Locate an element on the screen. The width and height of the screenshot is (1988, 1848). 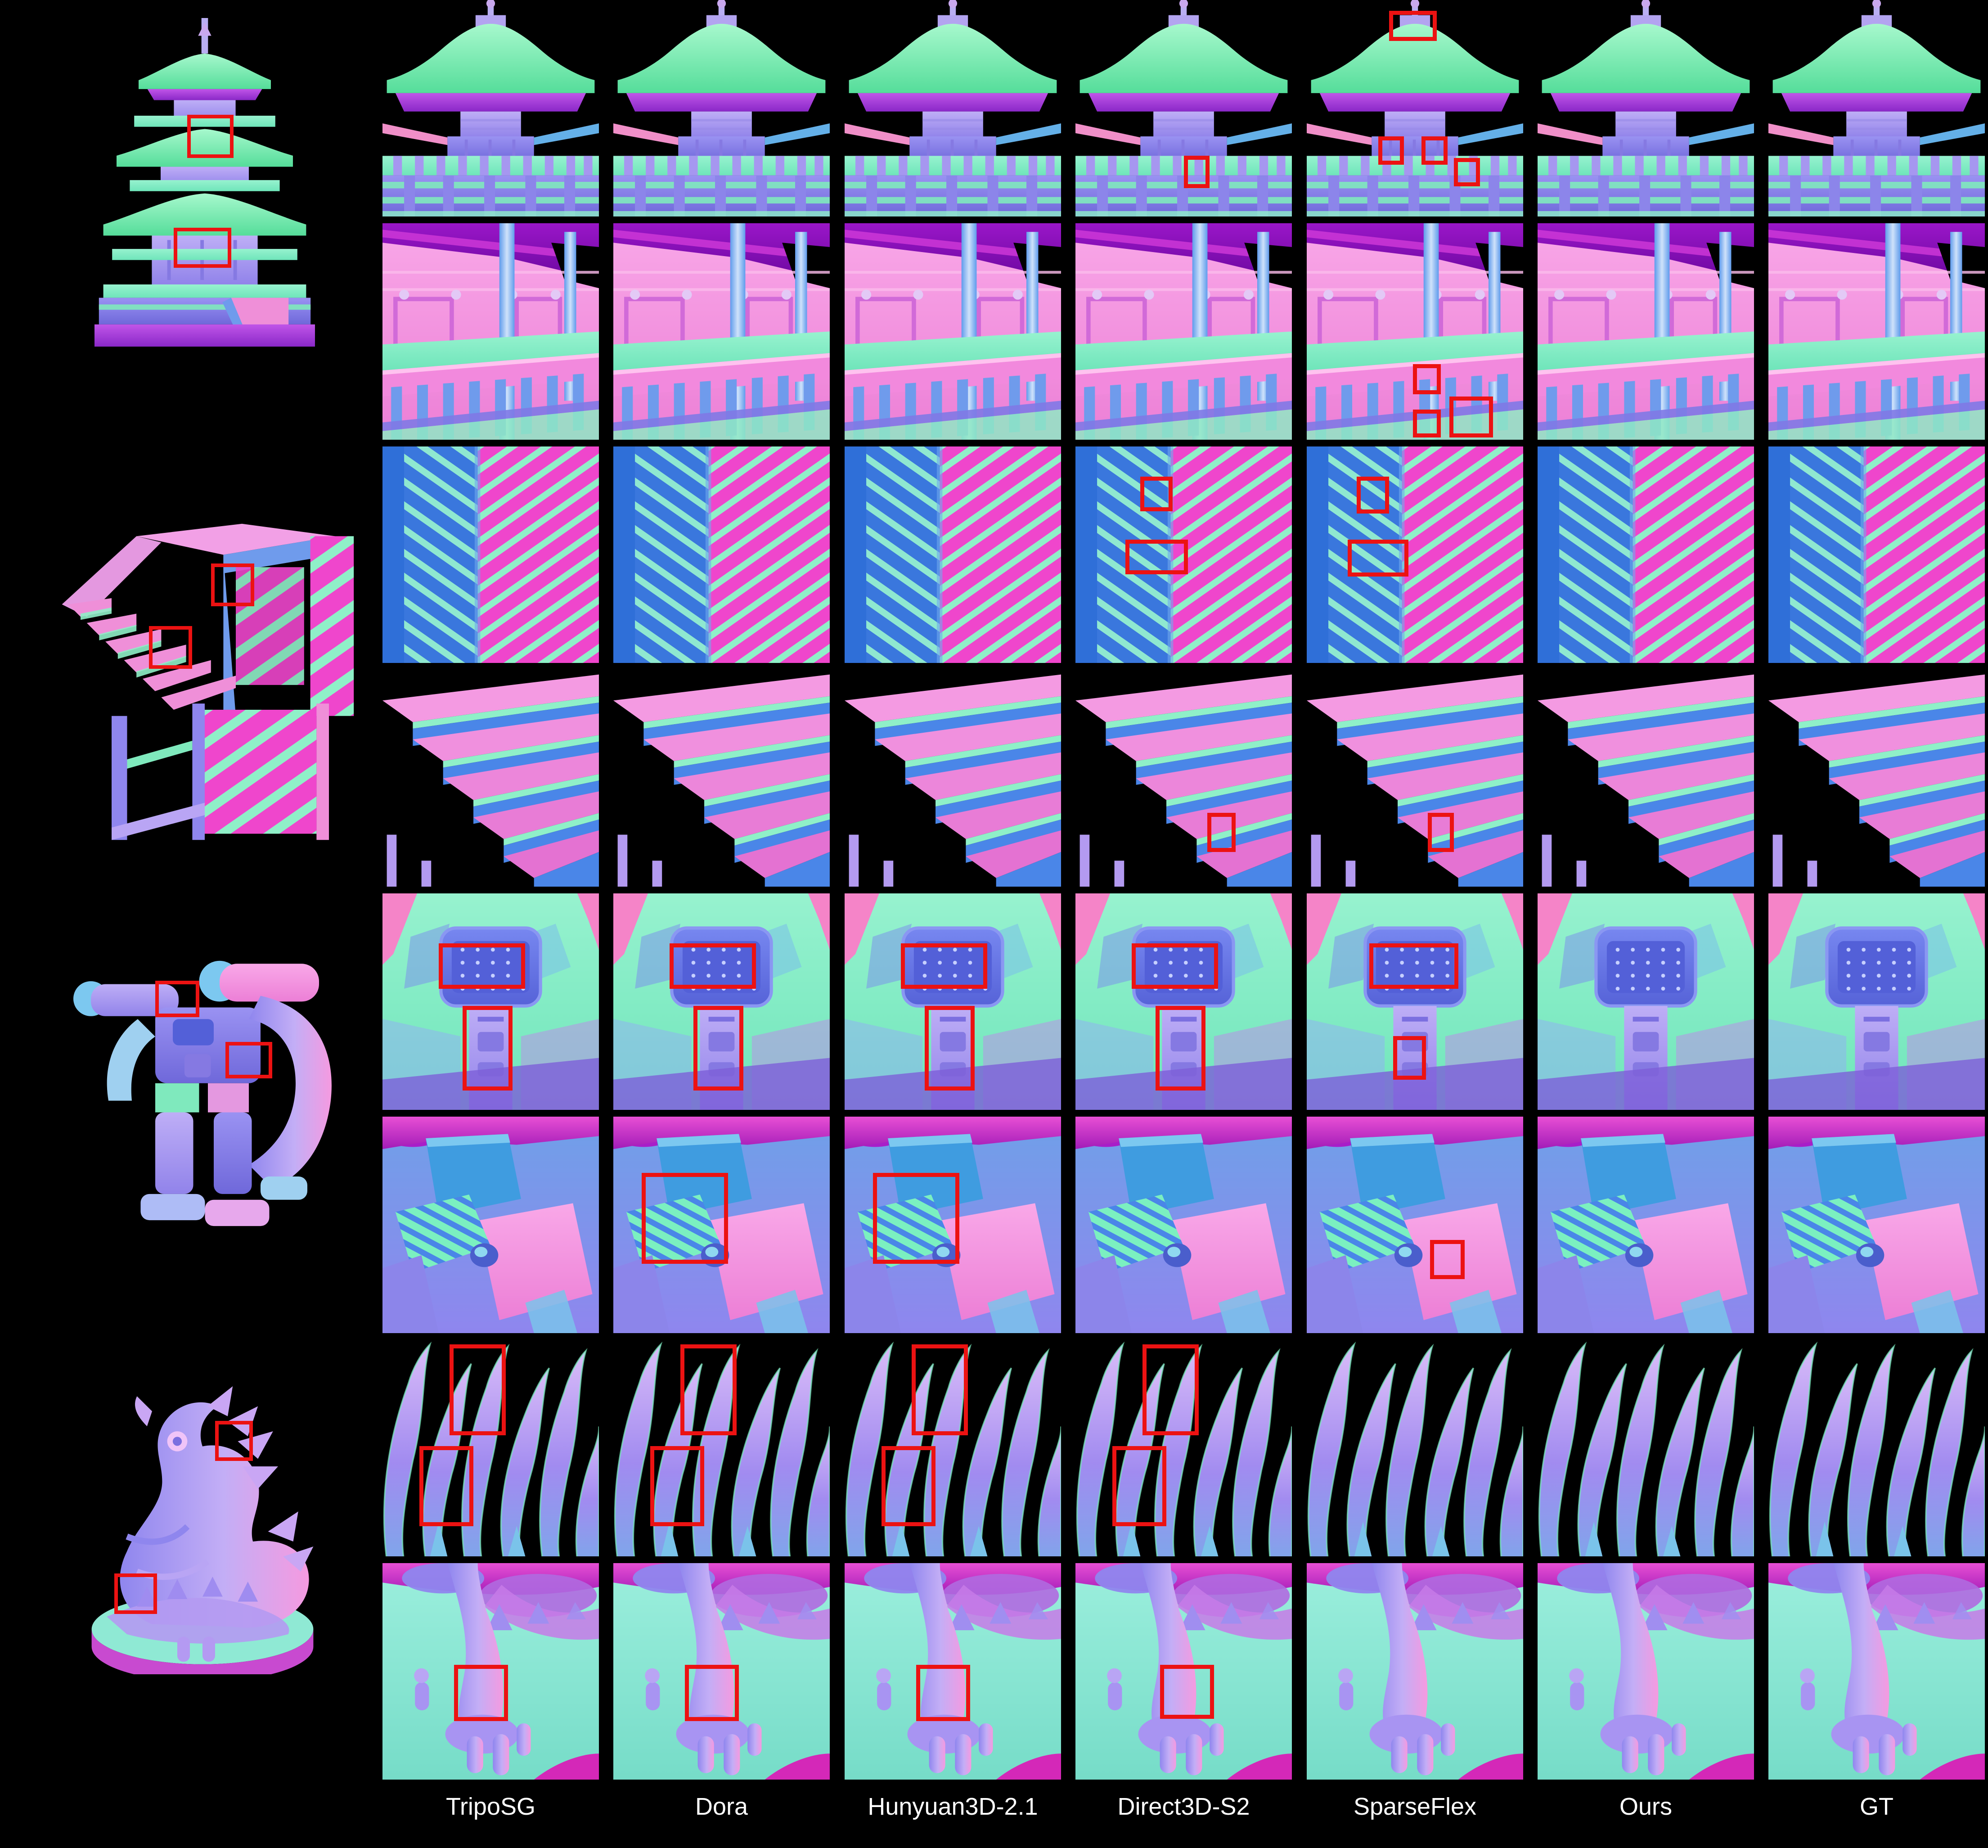
crop-Direct3D-S2-row8 is located at coordinates (1183, 1671).